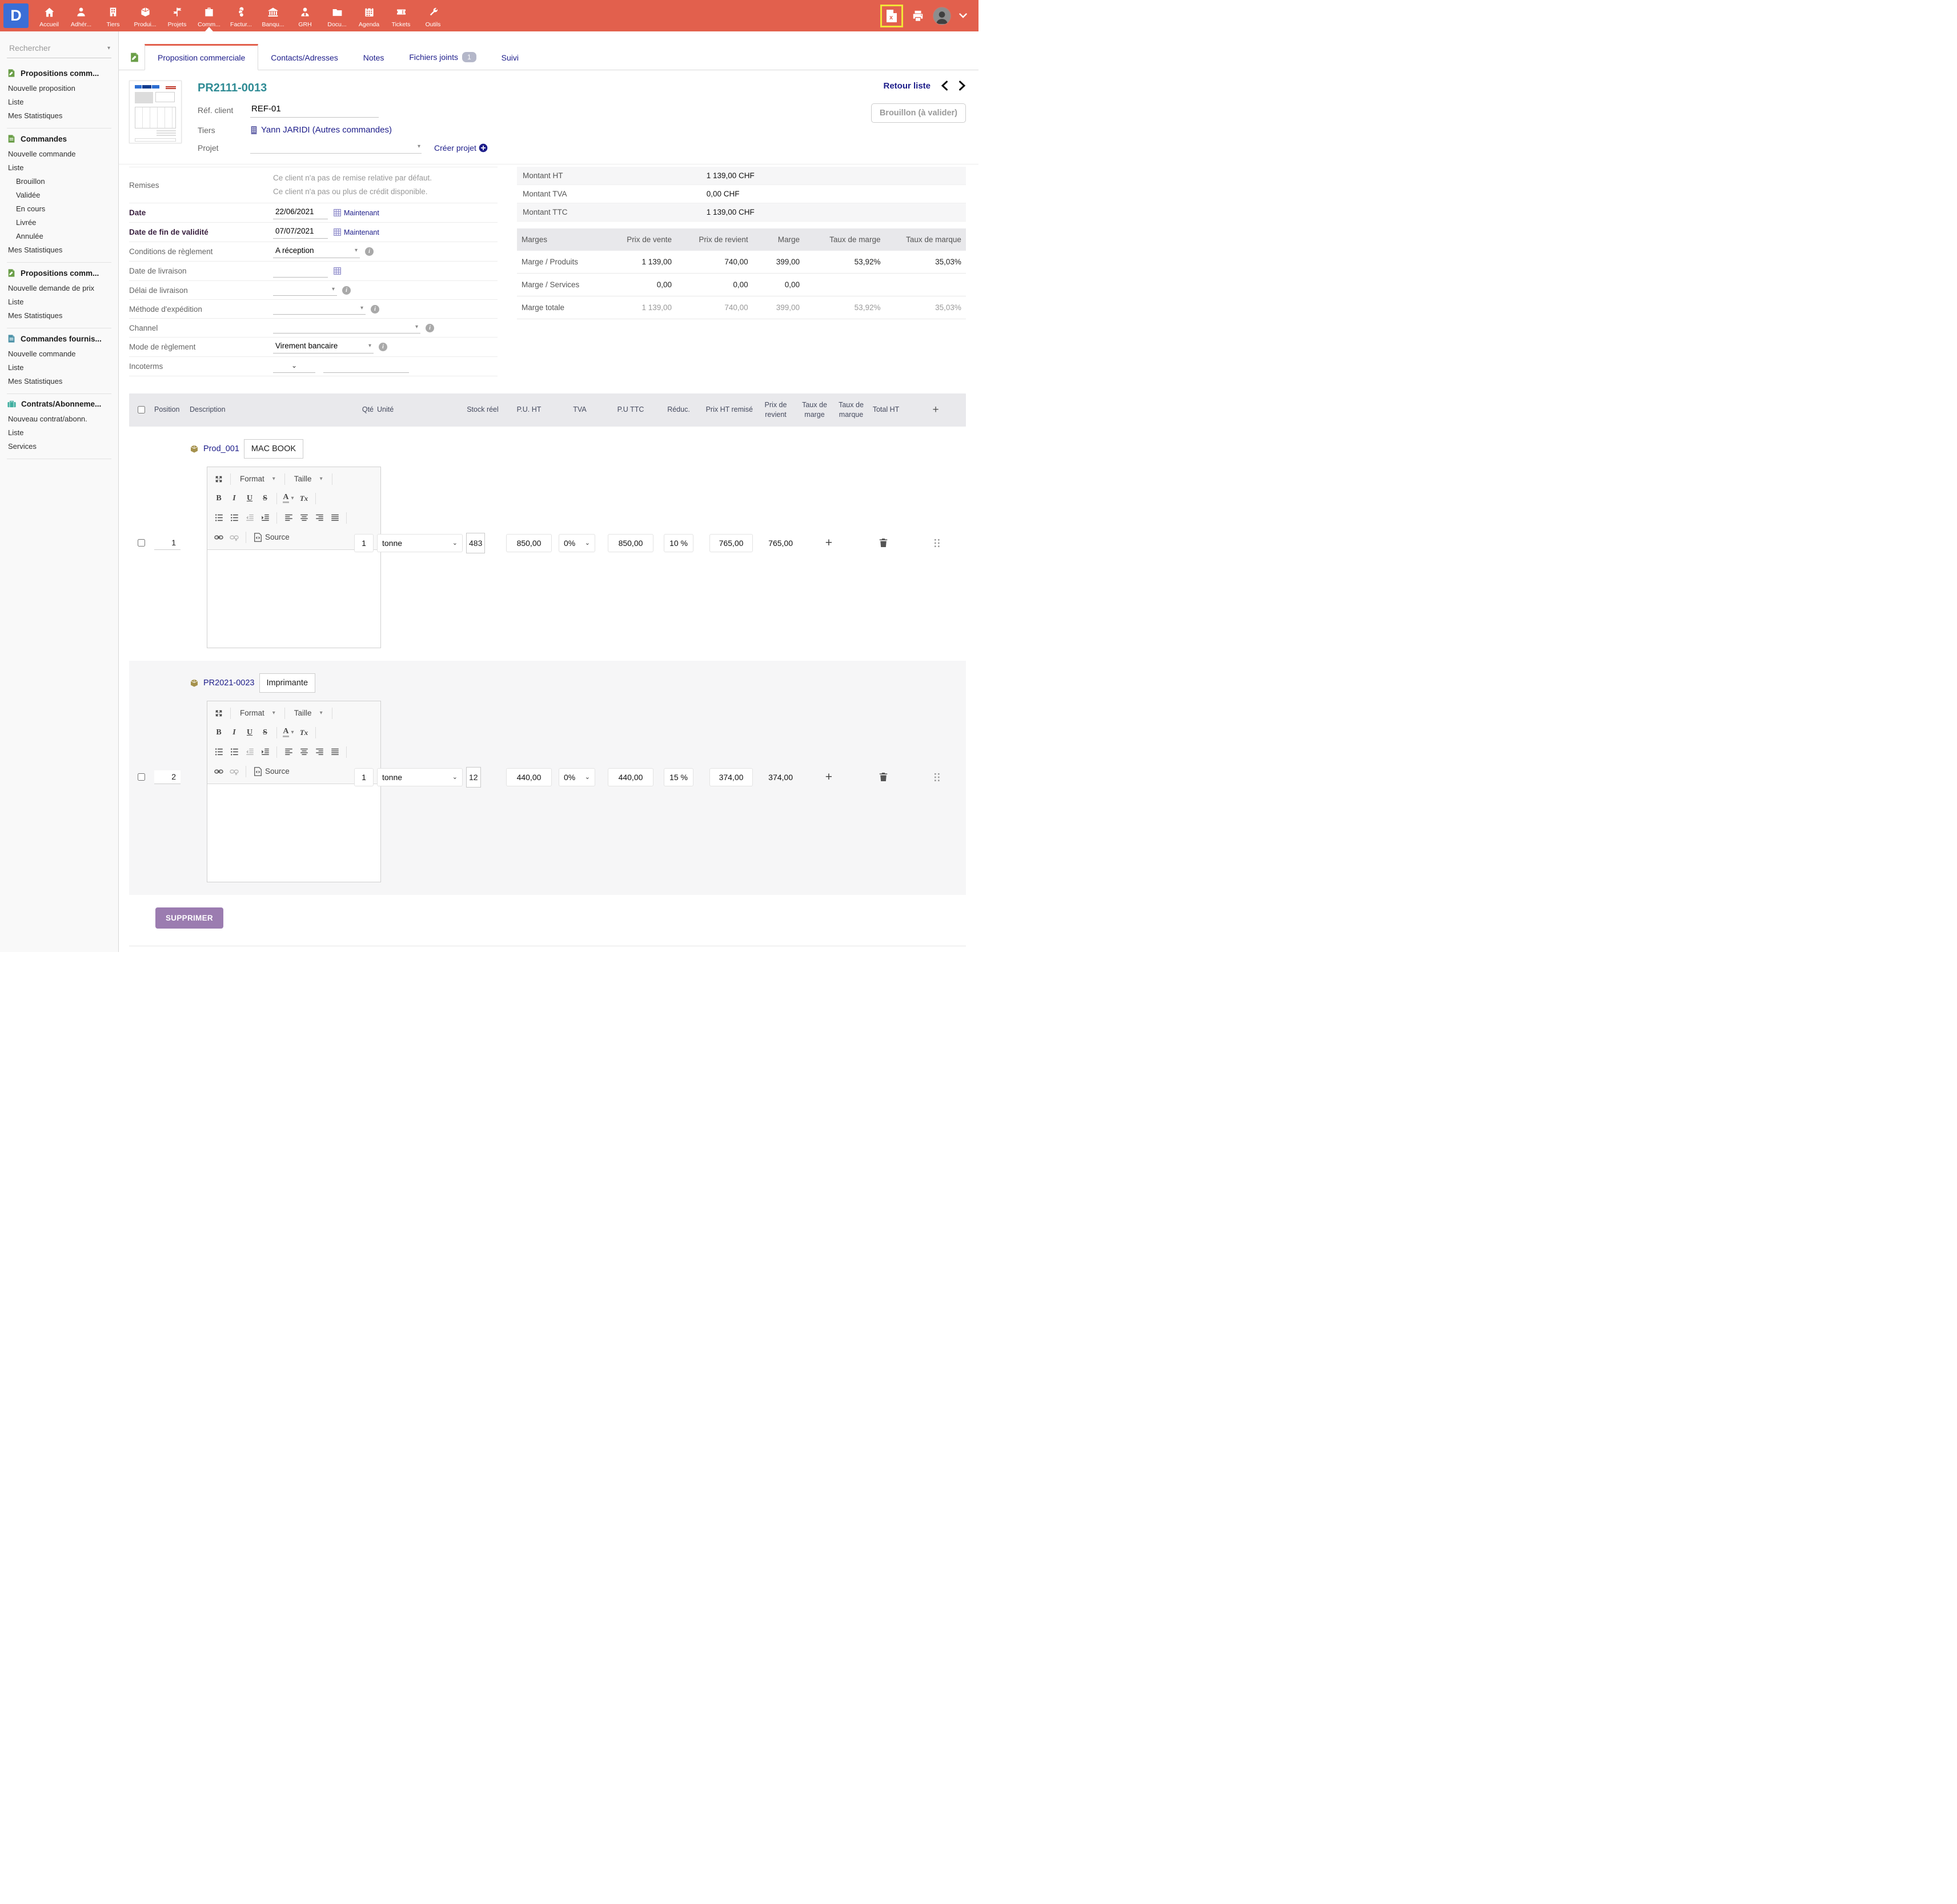 The height and width of the screenshot is (1904, 1957). Describe the element at coordinates (49, 15) in the screenshot. I see `topnav-accueil: Accueil` at that location.